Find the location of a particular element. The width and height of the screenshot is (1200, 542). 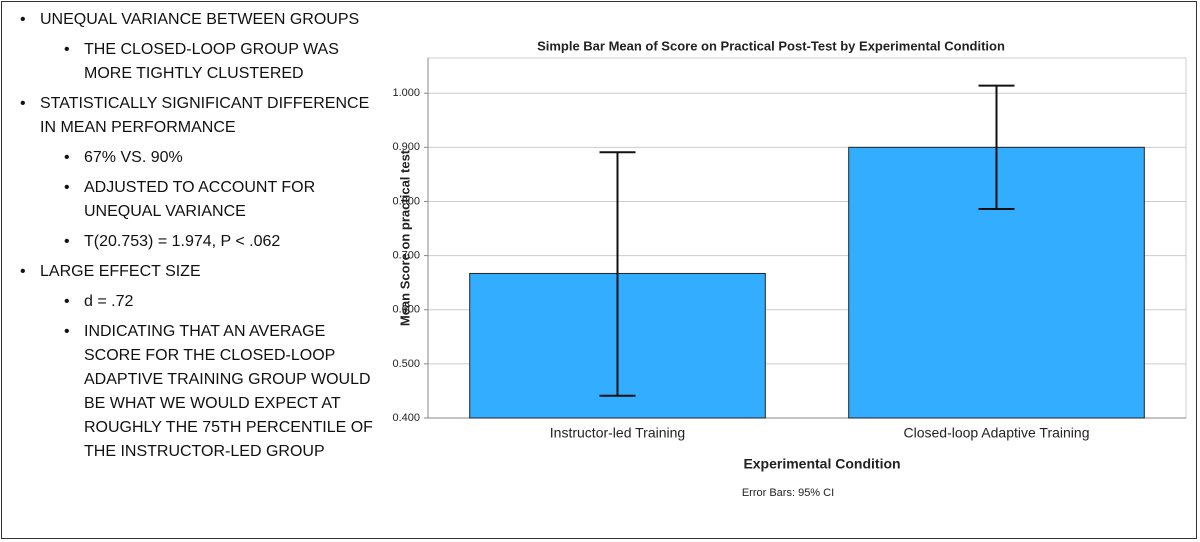

x-tick-label: Instructor-led Training is located at coordinates (617, 433).